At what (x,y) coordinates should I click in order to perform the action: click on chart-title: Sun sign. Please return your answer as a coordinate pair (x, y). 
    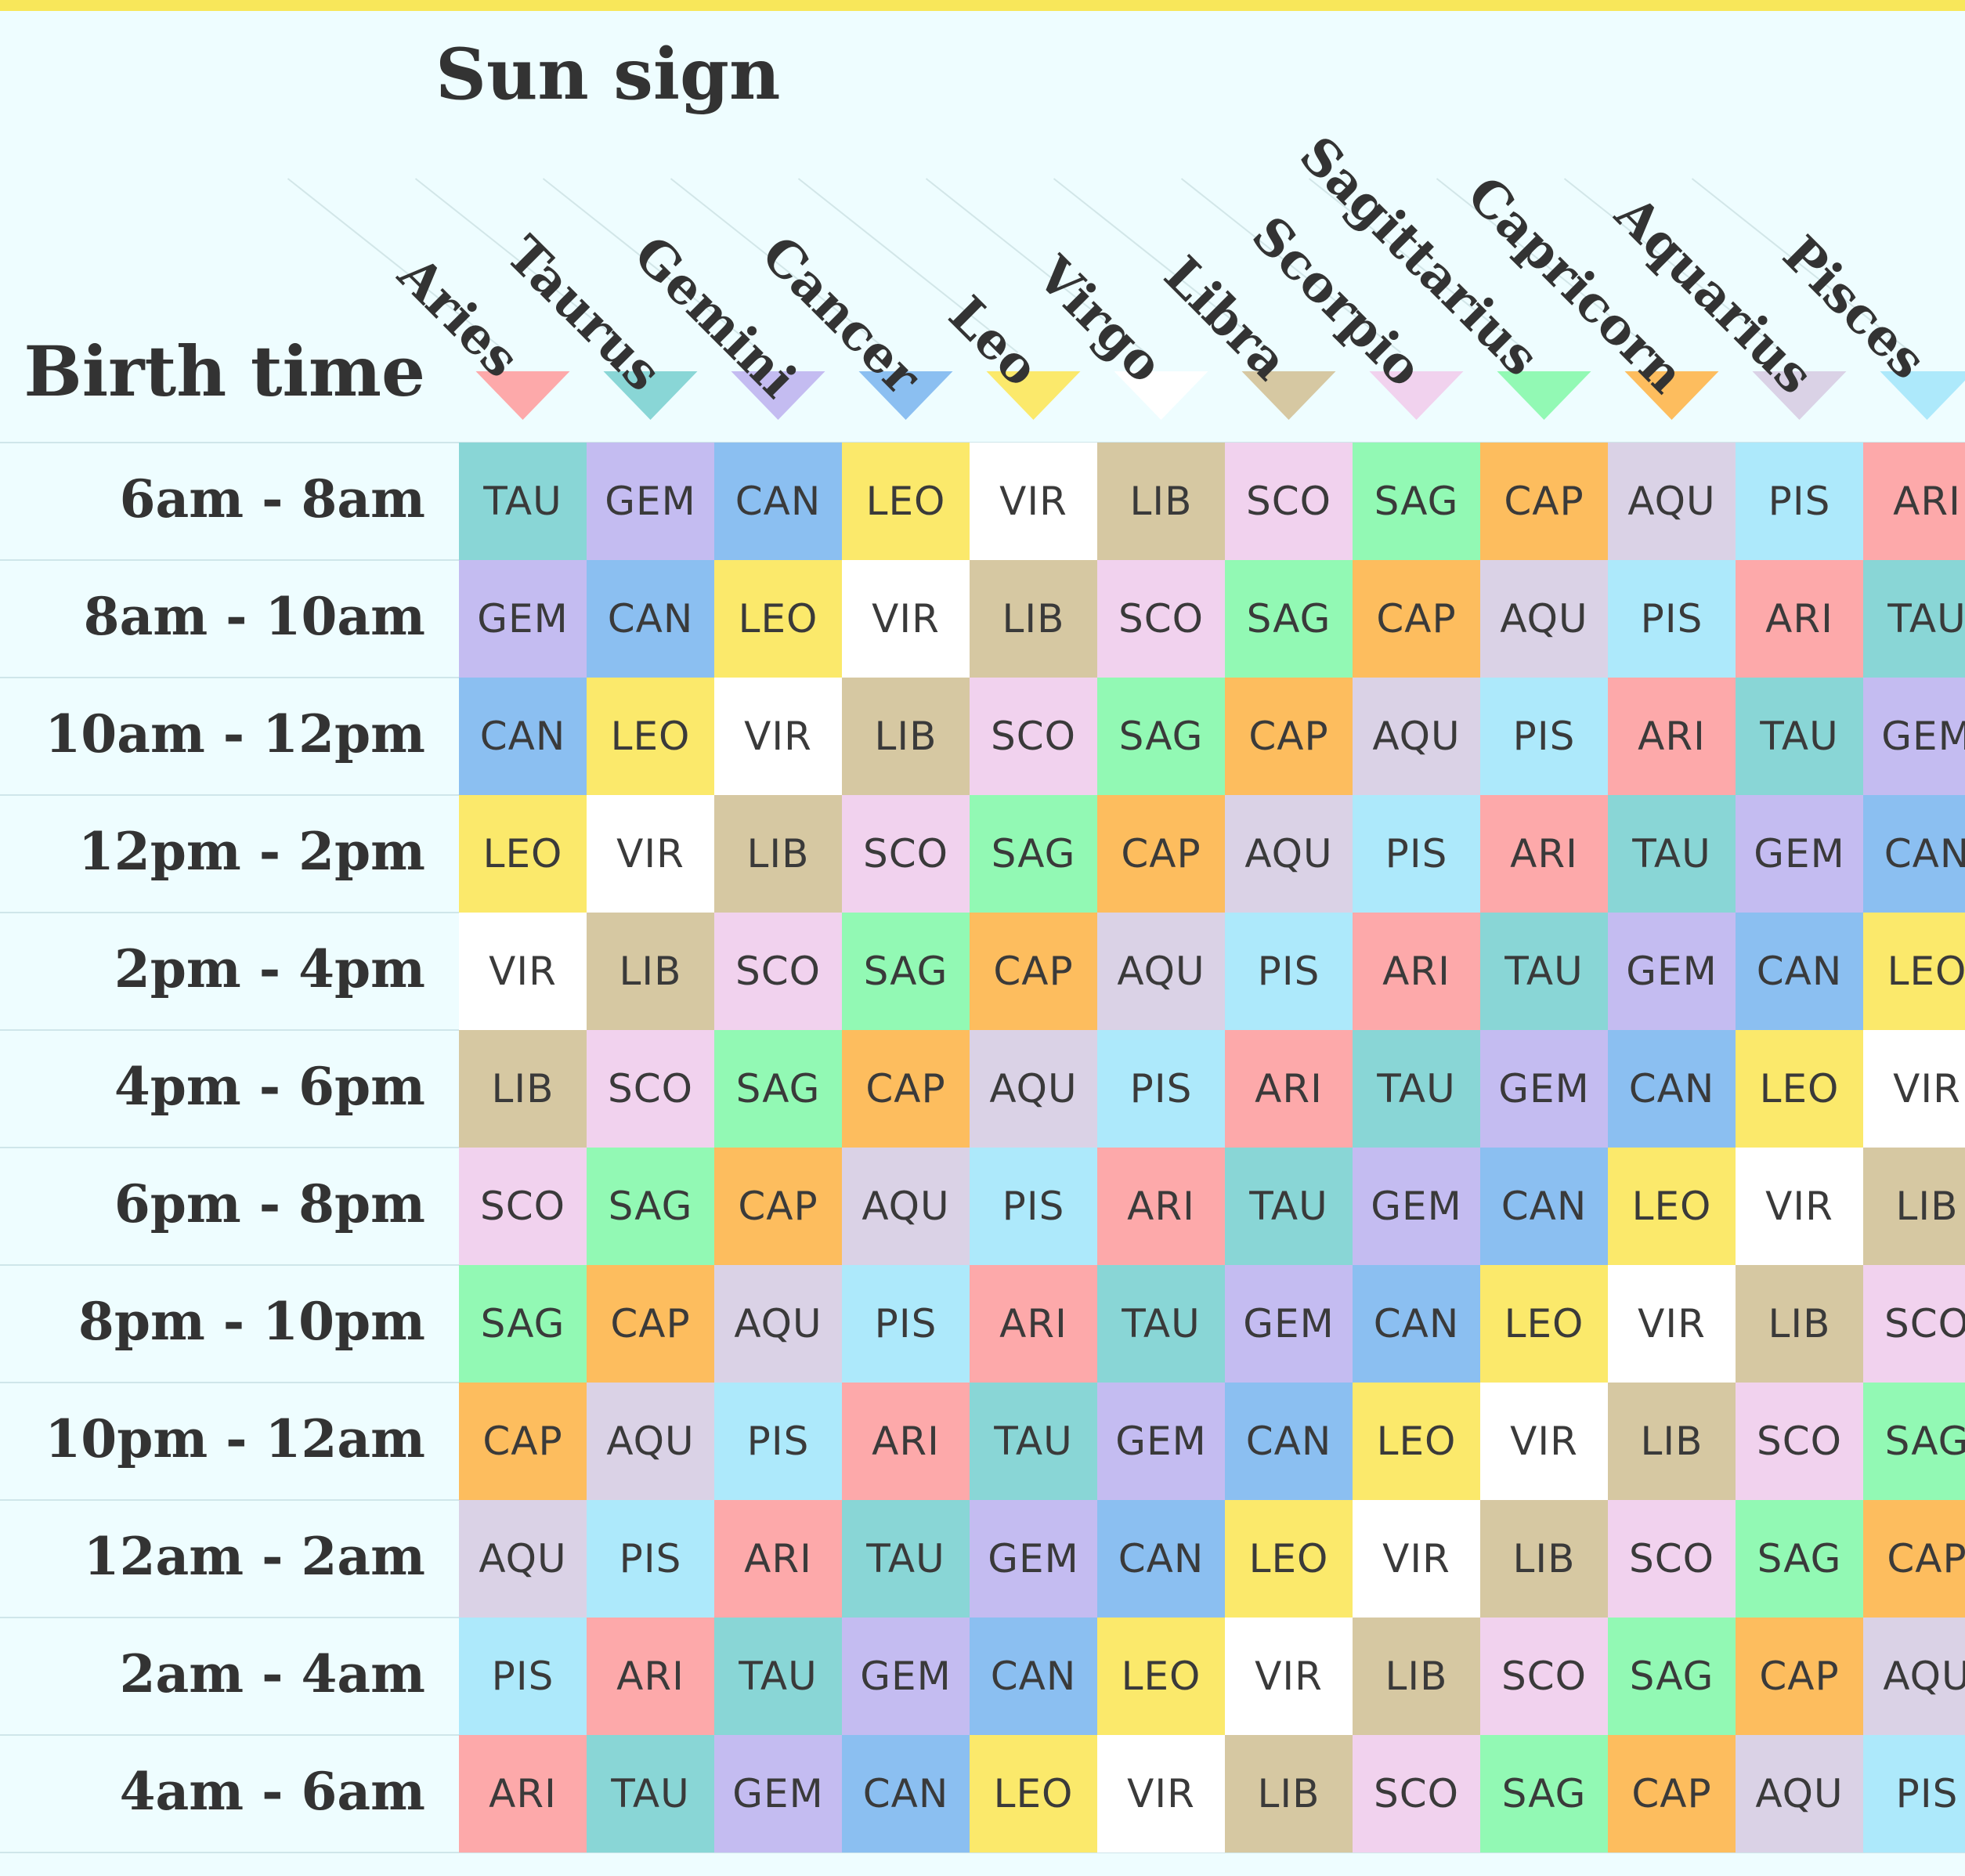
    Looking at the image, I should click on (608, 74).